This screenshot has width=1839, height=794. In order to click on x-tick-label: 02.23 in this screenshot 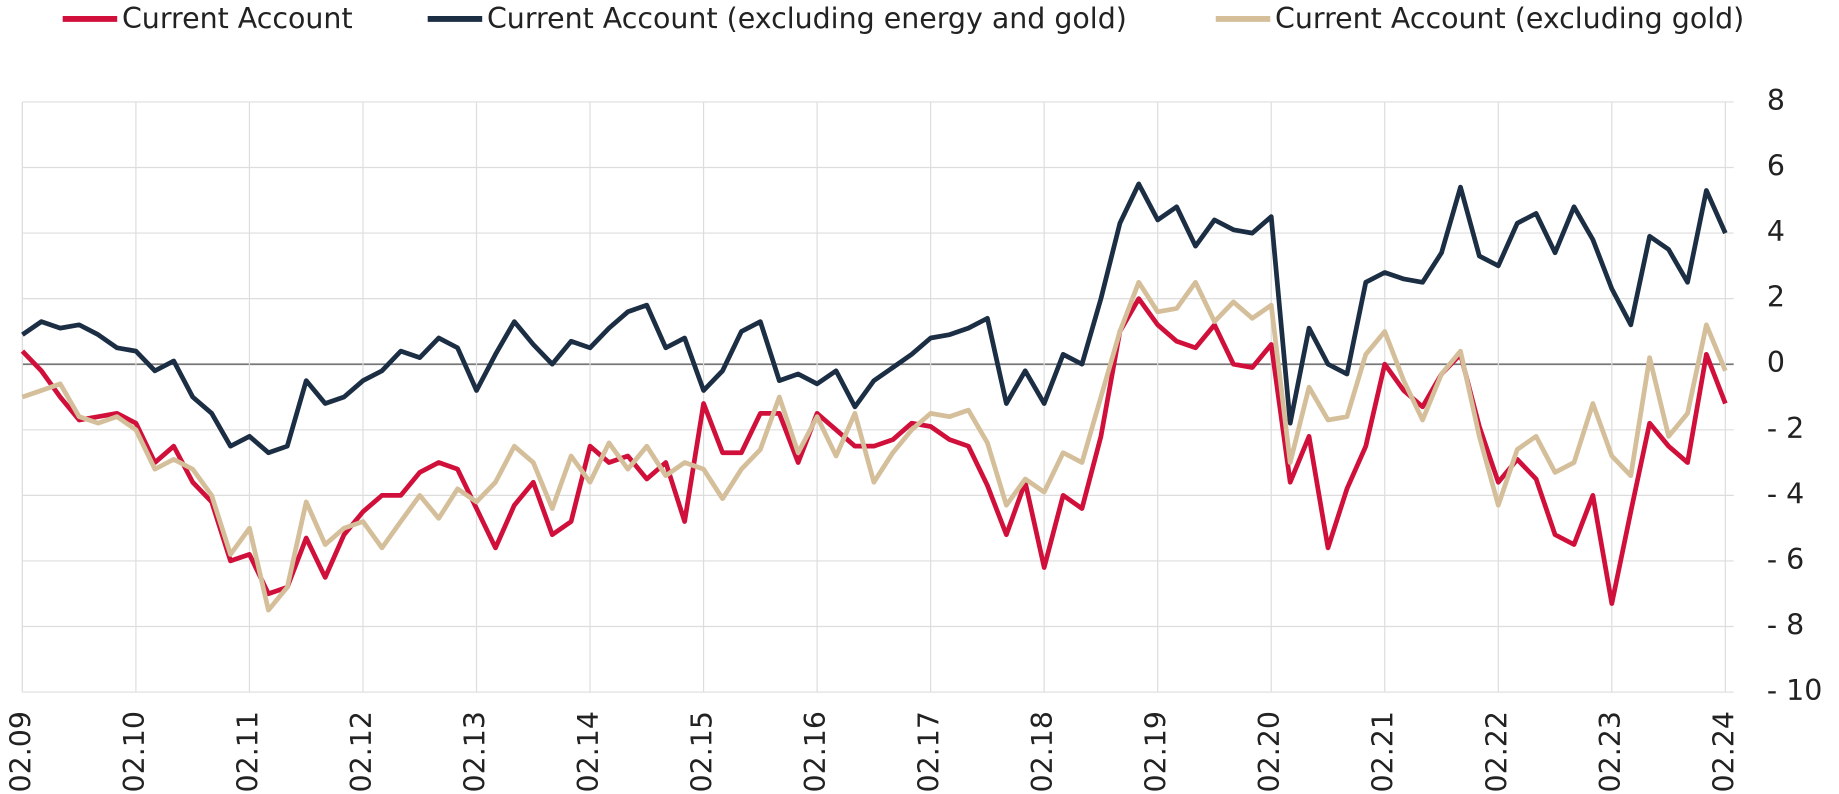, I will do `click(1610, 751)`.